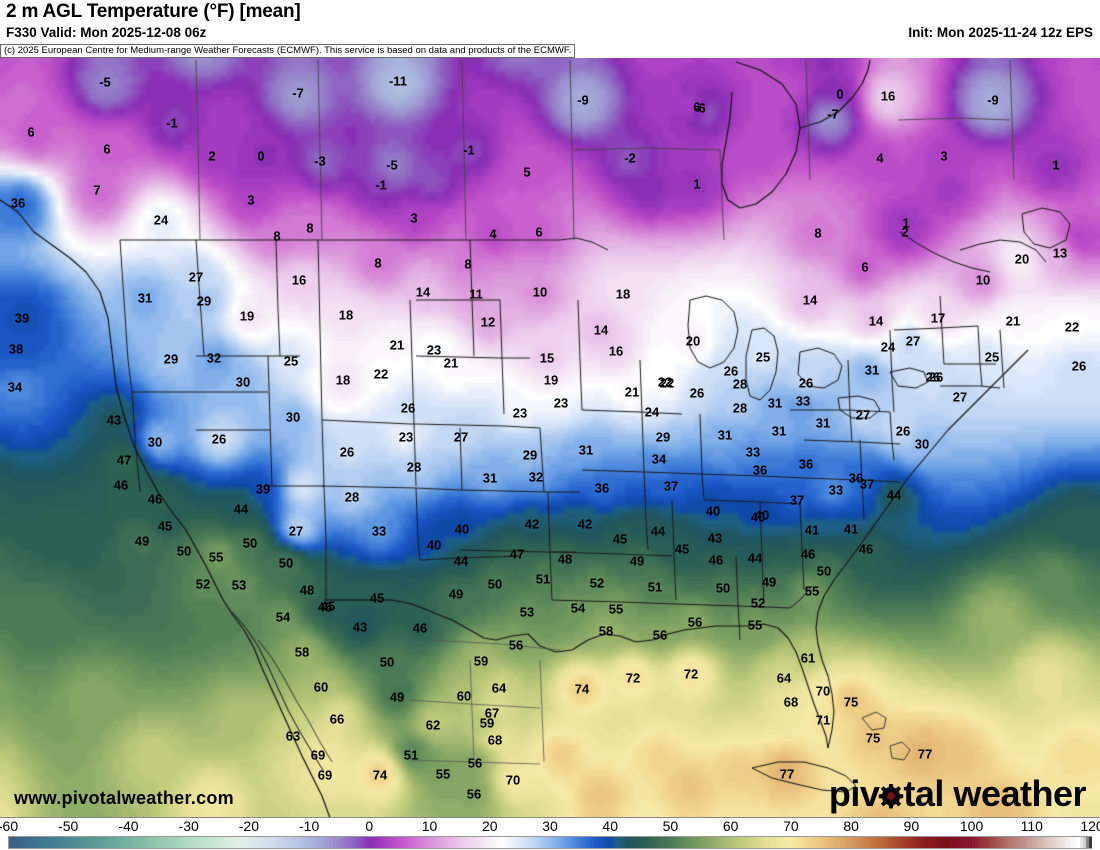 This screenshot has width=1100, height=850. I want to click on colorbar-tick: -20, so click(248, 826).